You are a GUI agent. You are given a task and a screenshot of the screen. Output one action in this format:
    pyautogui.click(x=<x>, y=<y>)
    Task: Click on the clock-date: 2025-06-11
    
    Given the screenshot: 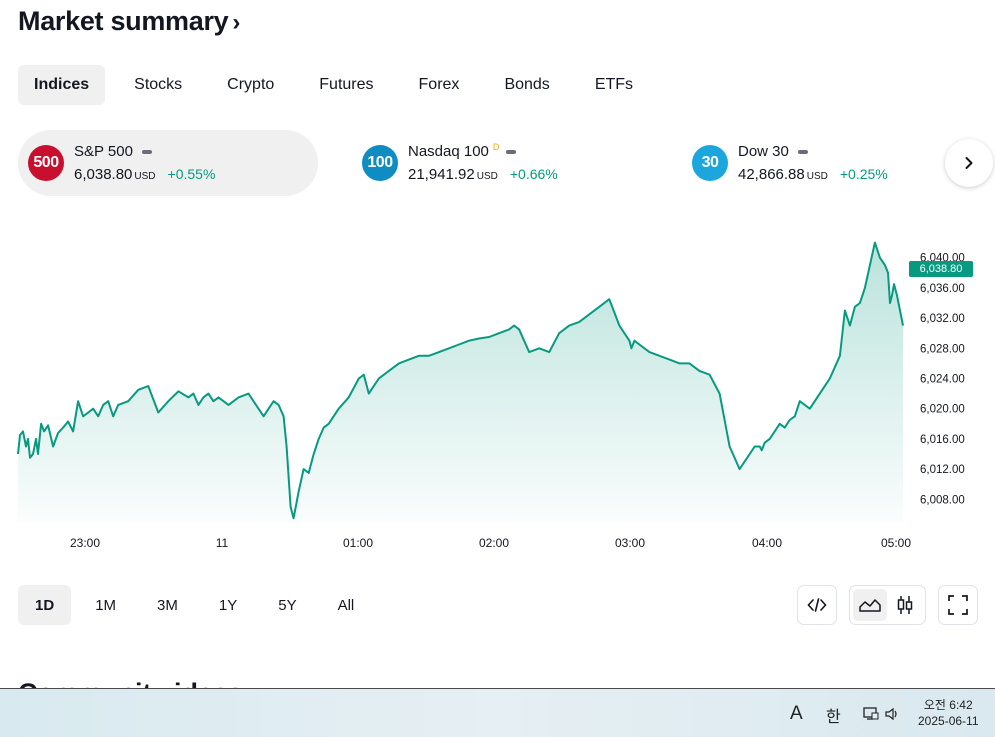 What is the action you would take?
    pyautogui.click(x=948, y=721)
    